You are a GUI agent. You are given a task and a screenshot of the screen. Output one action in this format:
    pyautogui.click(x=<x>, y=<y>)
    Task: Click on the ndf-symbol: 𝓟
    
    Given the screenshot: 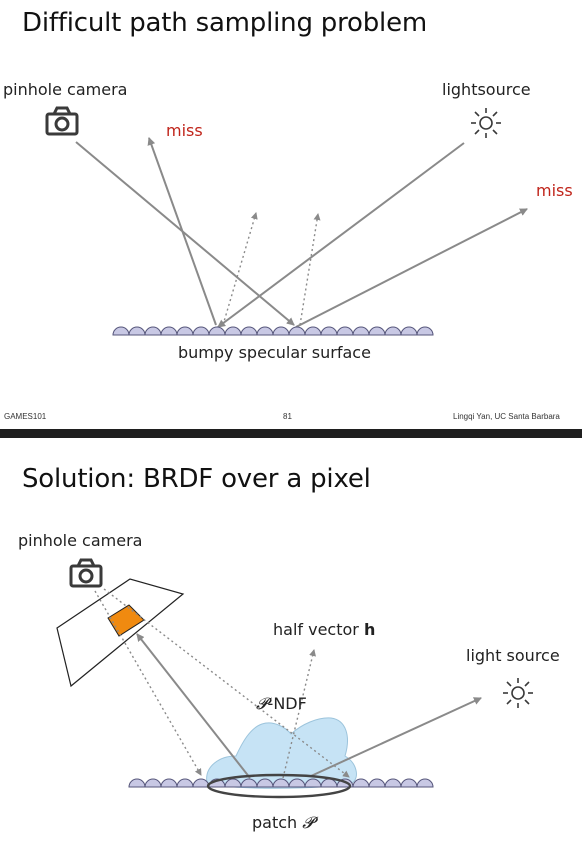 What is the action you would take?
    pyautogui.click(x=262, y=703)
    